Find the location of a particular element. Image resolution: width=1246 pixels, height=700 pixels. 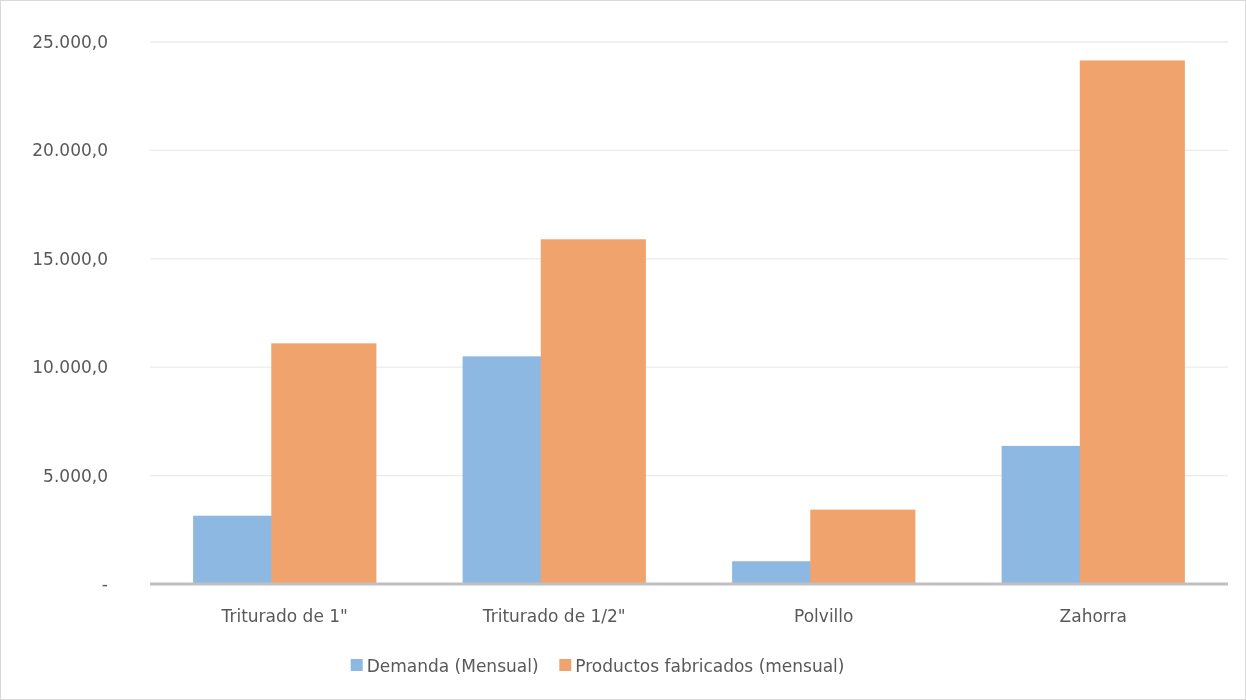

legend-label: Demanda (Mensual) is located at coordinates (452, 665).